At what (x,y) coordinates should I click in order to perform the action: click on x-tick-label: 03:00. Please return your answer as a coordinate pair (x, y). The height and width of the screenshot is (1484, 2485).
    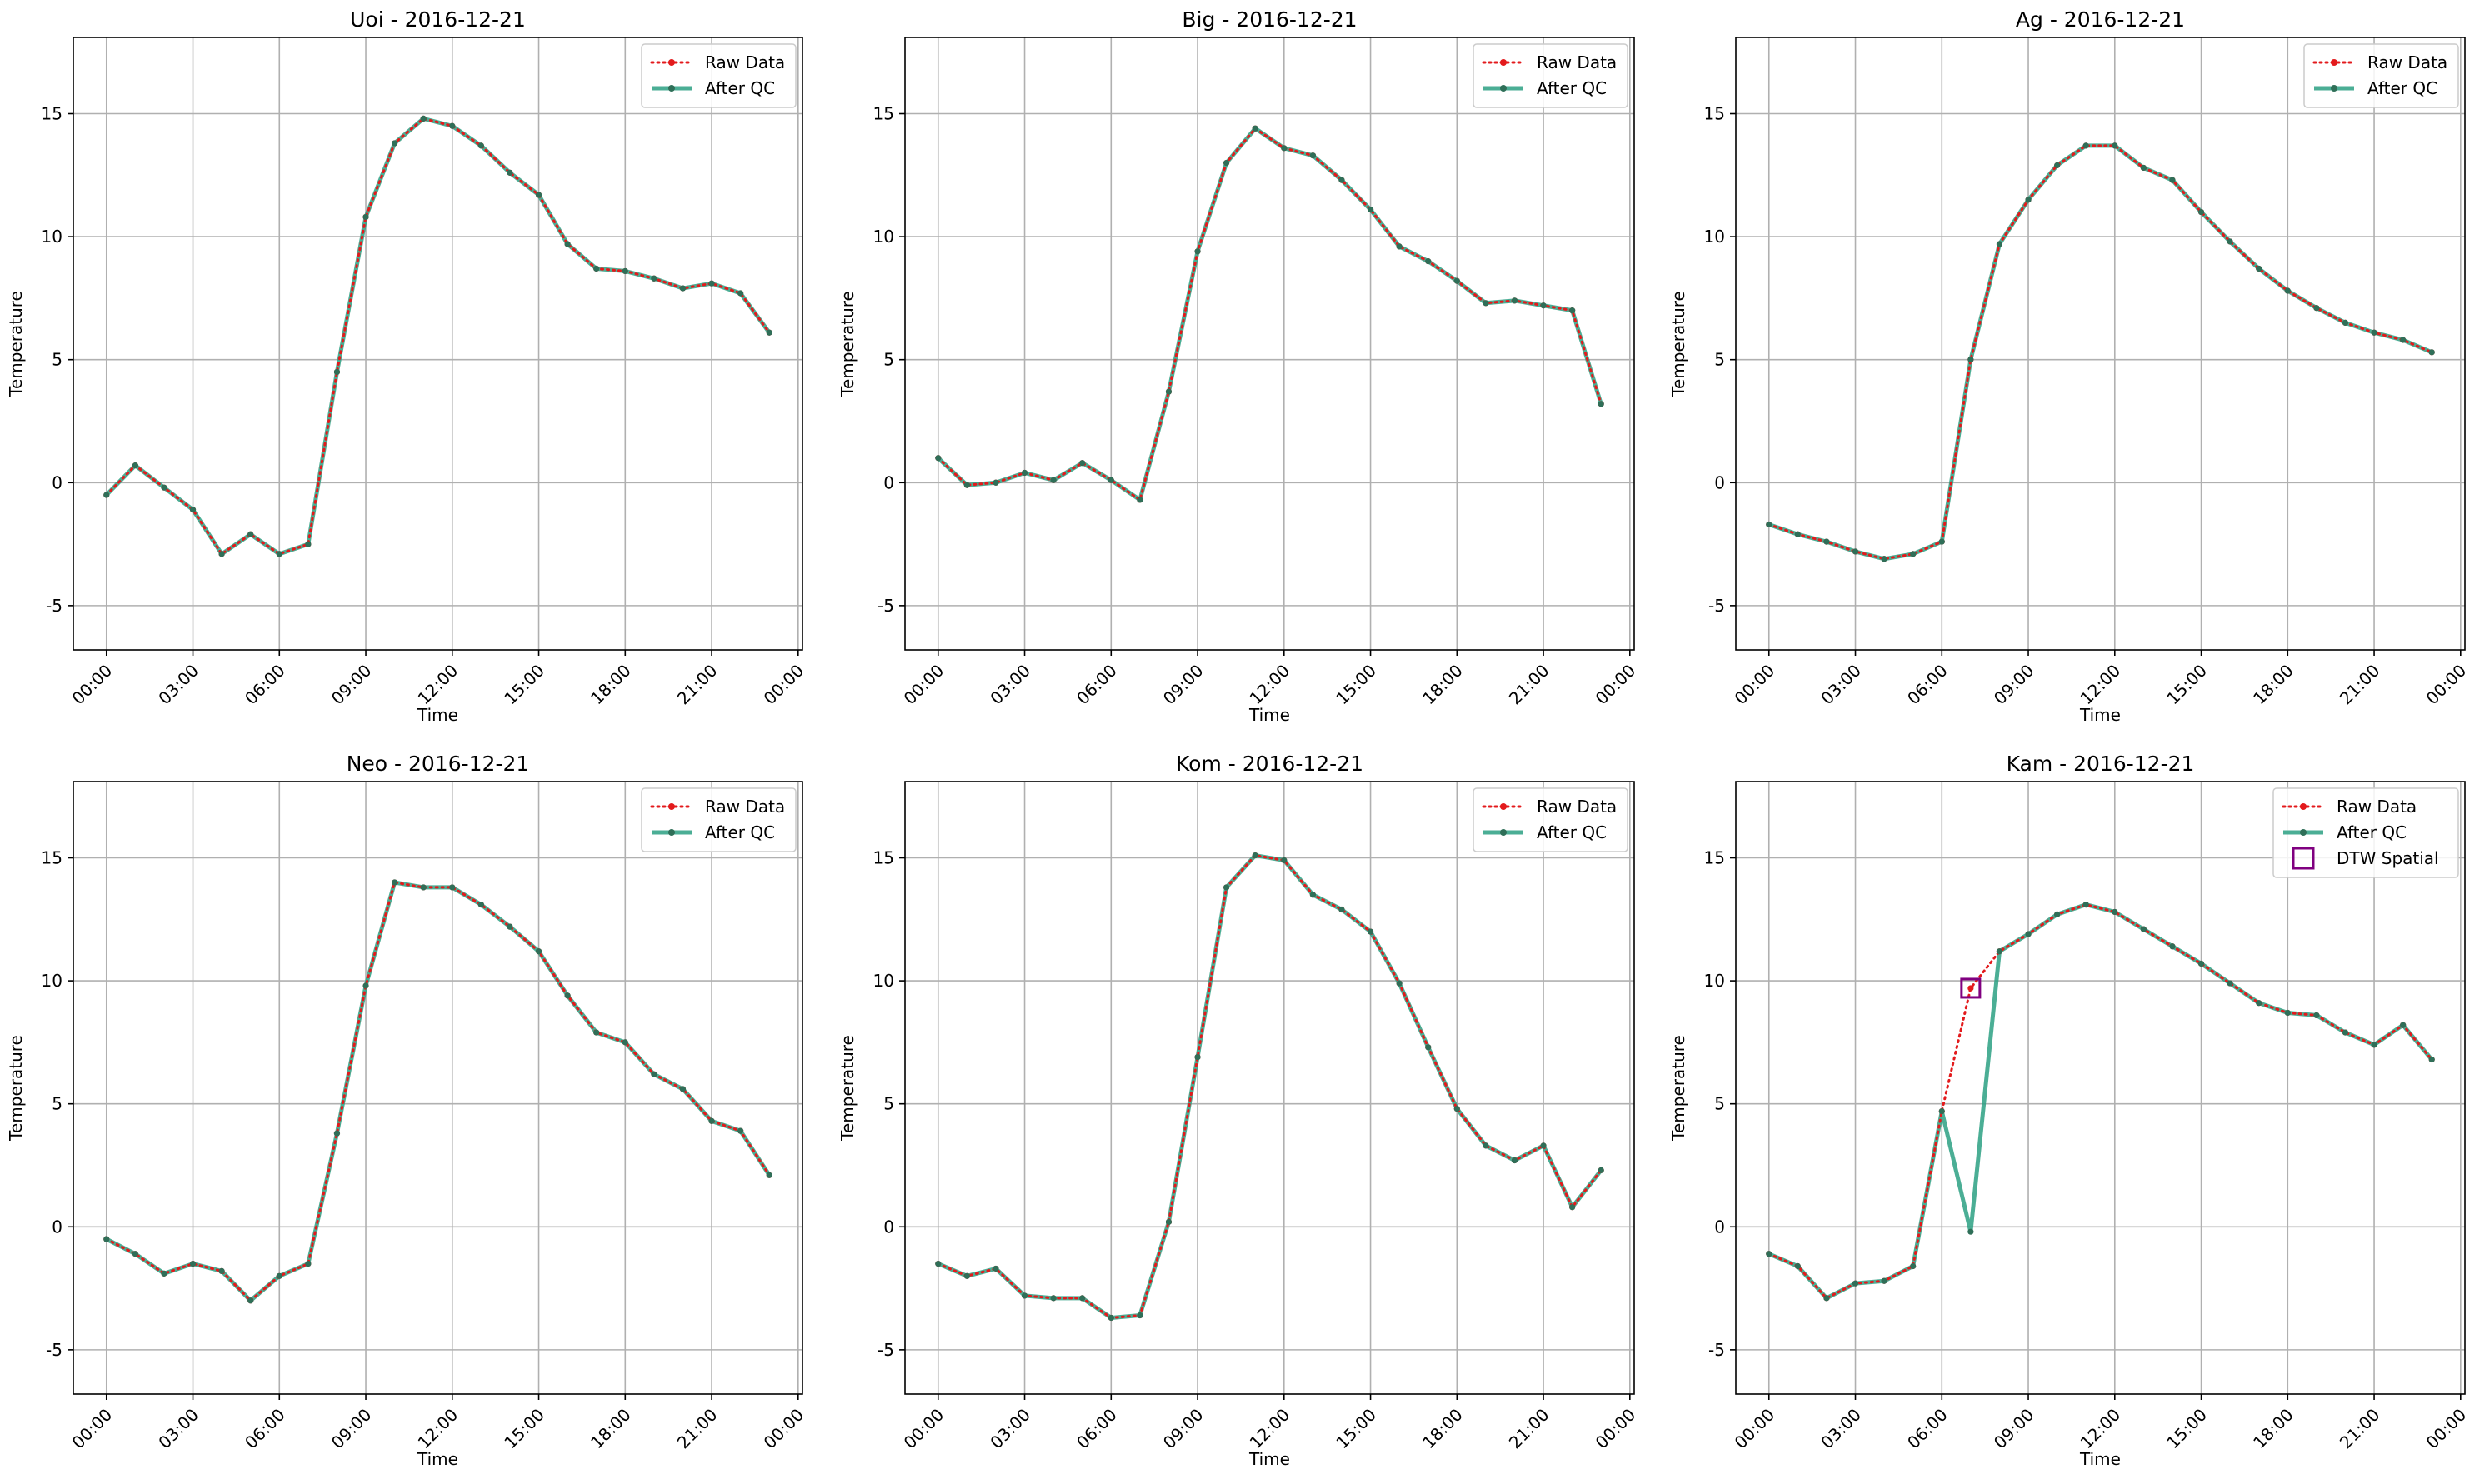
    Looking at the image, I should click on (1010, 1429).